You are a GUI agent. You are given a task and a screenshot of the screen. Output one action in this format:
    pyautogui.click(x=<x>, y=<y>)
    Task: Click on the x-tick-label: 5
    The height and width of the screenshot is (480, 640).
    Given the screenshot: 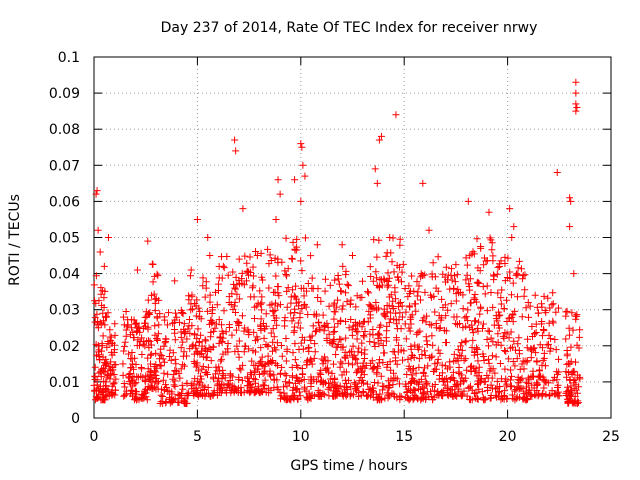 What is the action you would take?
    pyautogui.click(x=197, y=437)
    